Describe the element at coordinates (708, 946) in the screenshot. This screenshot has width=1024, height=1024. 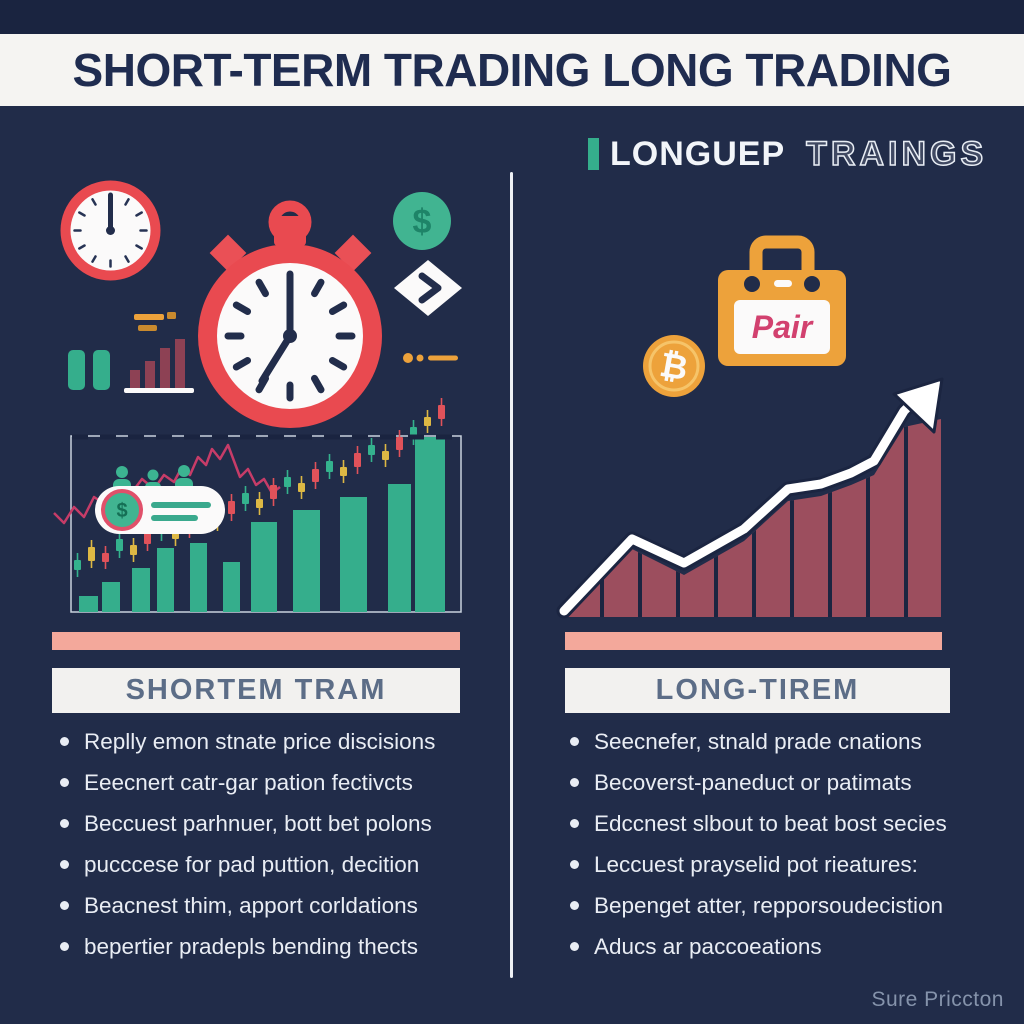
I see `bullet-text: Aducs ar paccoeations` at that location.